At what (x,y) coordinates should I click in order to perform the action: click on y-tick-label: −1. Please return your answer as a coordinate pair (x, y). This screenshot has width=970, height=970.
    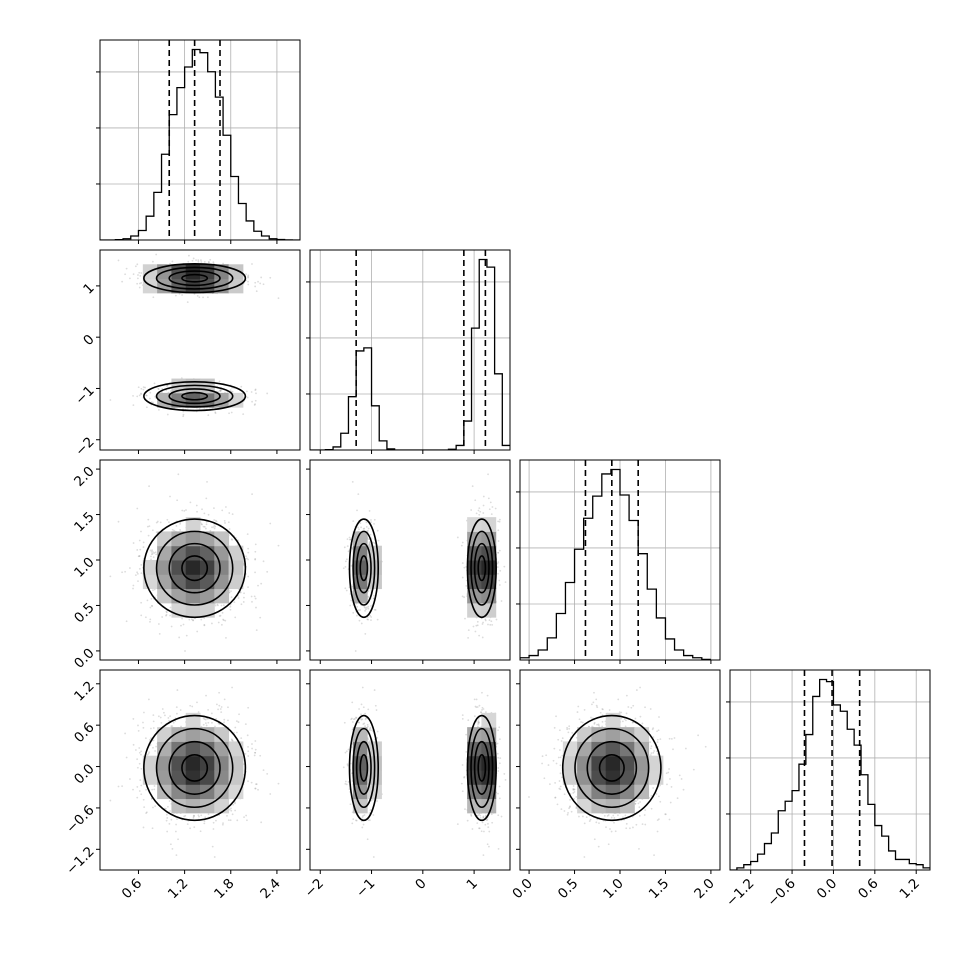
    Looking at the image, I should click on (84, 395).